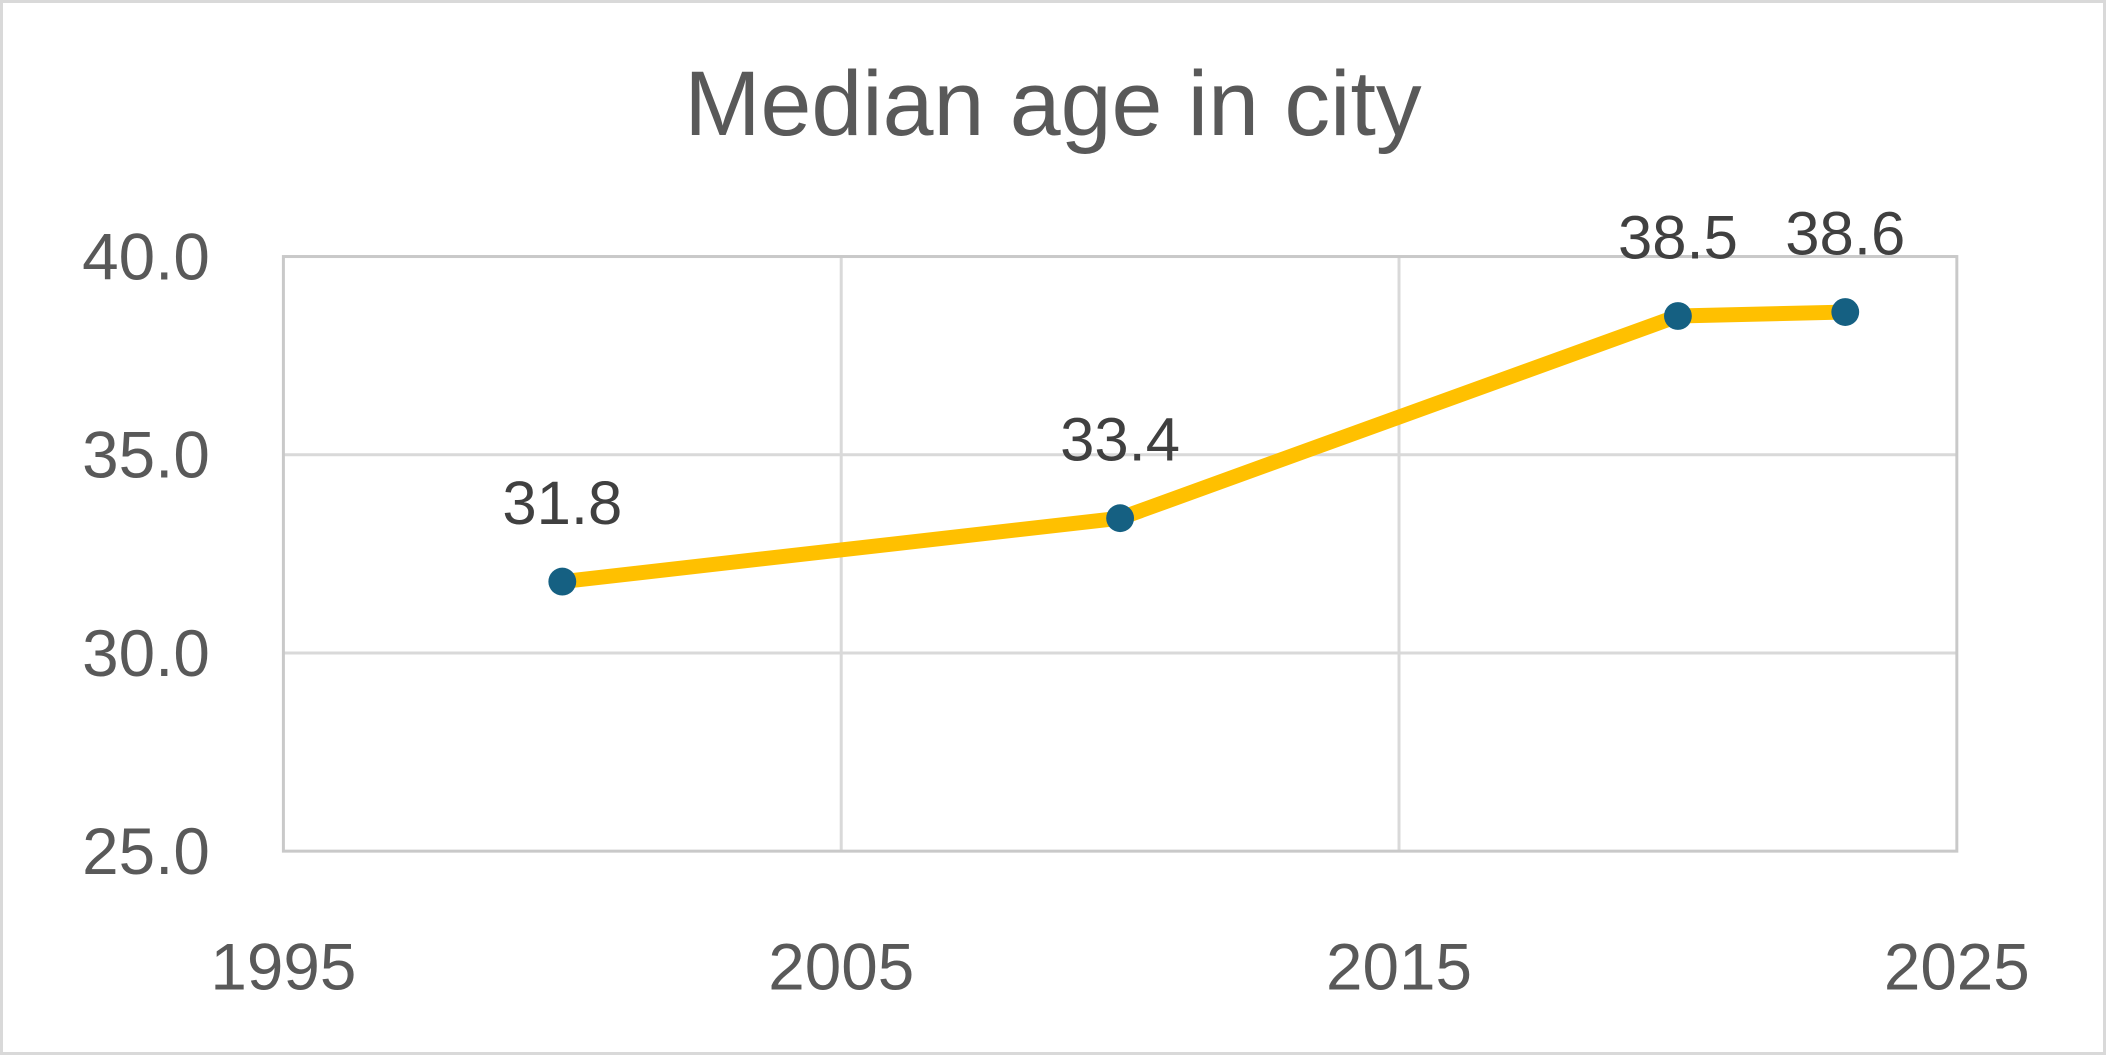 Image resolution: width=2106 pixels, height=1055 pixels. Describe the element at coordinates (146, 653) in the screenshot. I see `y-tick-label: 30.0` at that location.